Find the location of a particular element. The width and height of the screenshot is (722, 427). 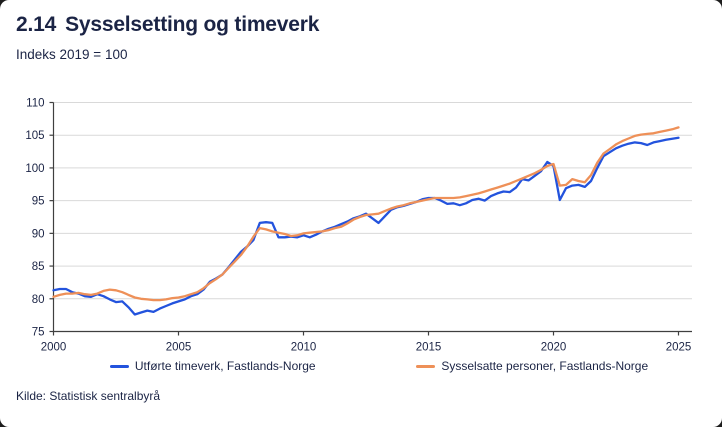

y-tick-label-75: 75 is located at coordinates (38, 333).